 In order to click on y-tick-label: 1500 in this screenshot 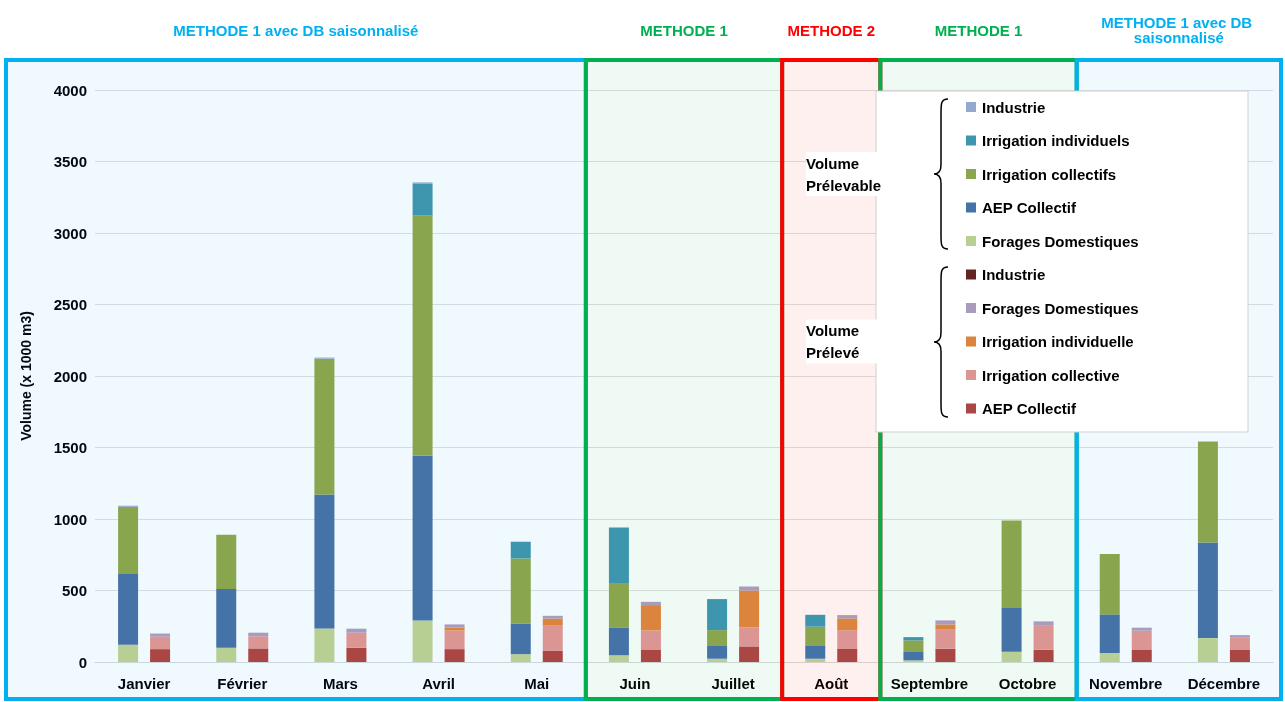, I will do `click(70, 447)`.